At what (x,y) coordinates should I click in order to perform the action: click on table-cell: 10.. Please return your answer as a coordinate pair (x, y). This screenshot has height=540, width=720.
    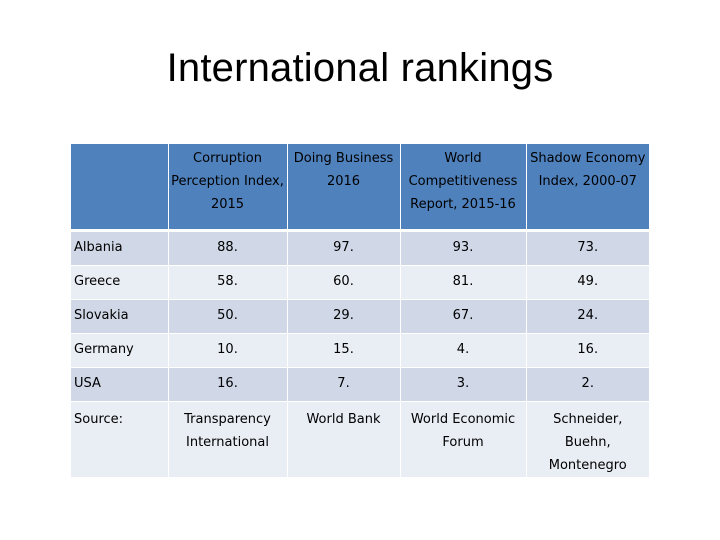
    Looking at the image, I should click on (228, 350).